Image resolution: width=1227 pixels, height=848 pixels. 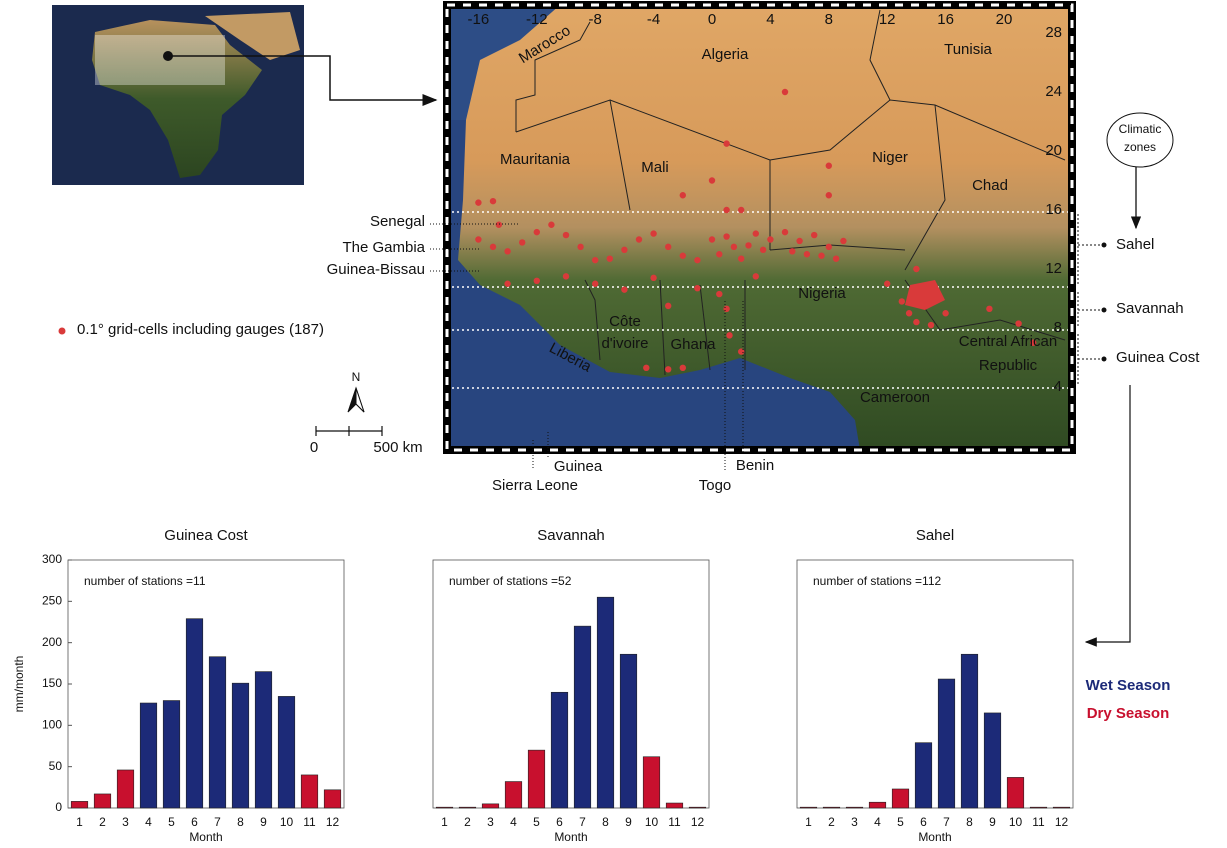 What do you see at coordinates (1008, 341) in the screenshot?
I see `country-label: Central African` at bounding box center [1008, 341].